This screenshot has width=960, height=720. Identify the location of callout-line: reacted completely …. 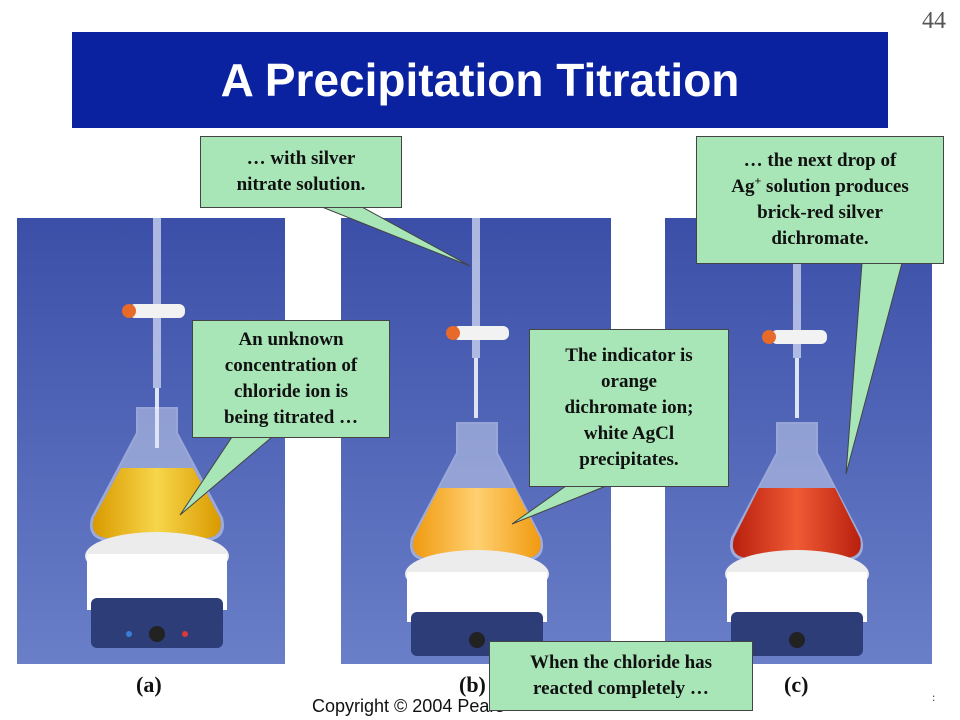
(621, 688).